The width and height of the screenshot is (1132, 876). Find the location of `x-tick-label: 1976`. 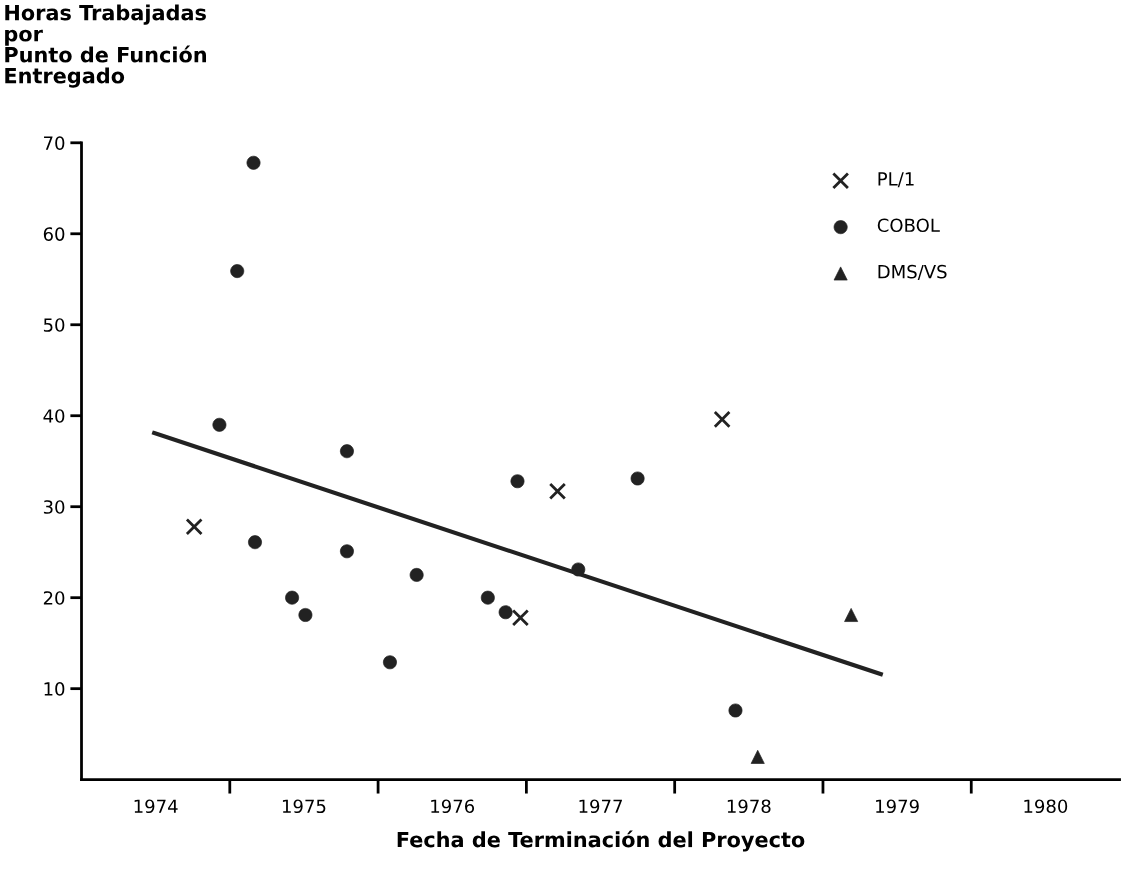

x-tick-label: 1976 is located at coordinates (453, 806).